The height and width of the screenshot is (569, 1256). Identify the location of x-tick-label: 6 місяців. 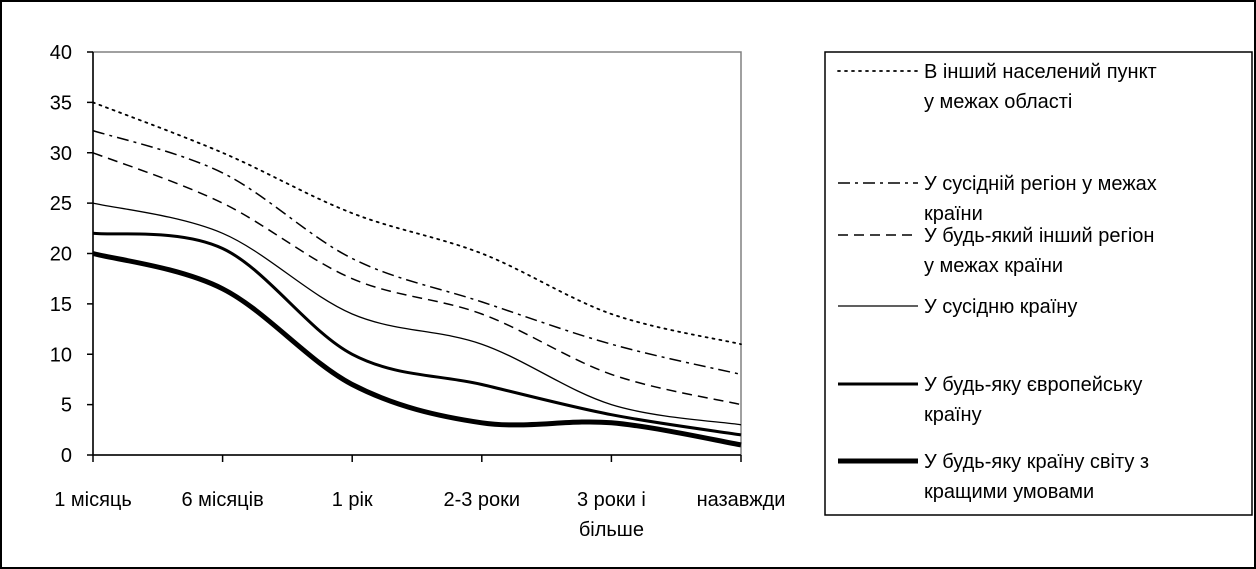
(222, 500).